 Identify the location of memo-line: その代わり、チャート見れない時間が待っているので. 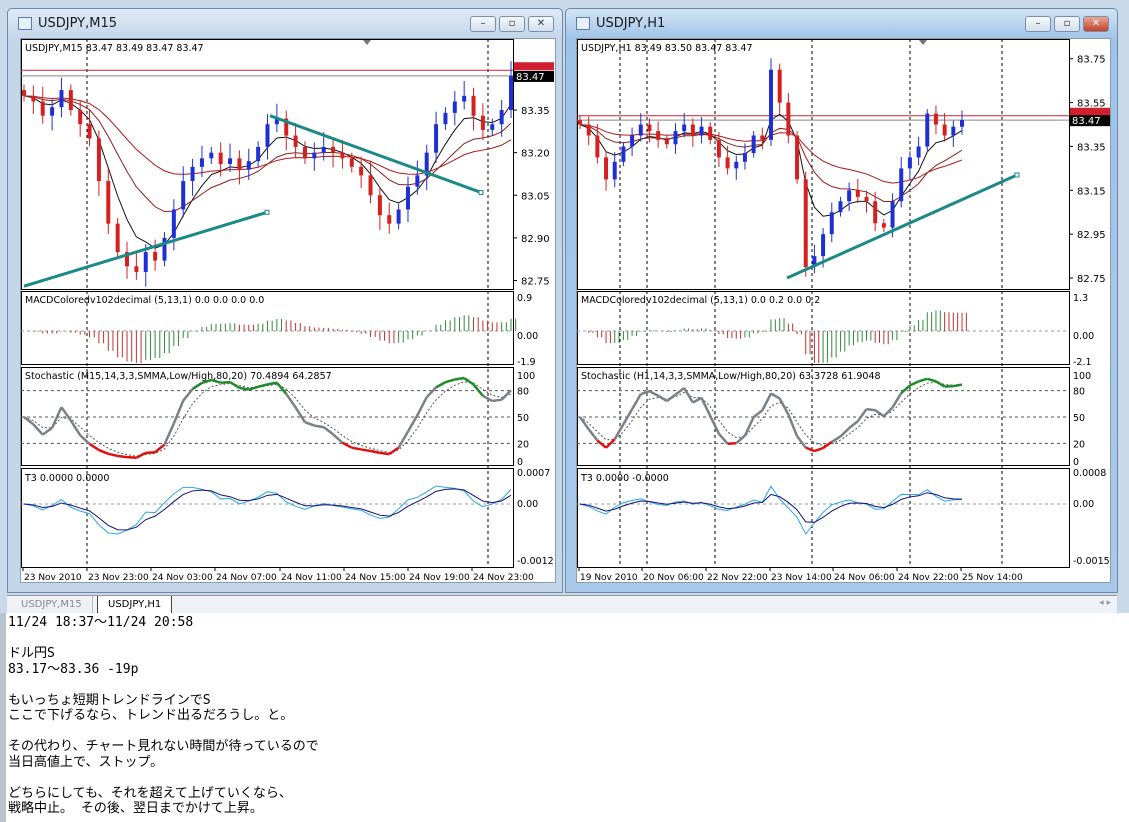
(163, 746).